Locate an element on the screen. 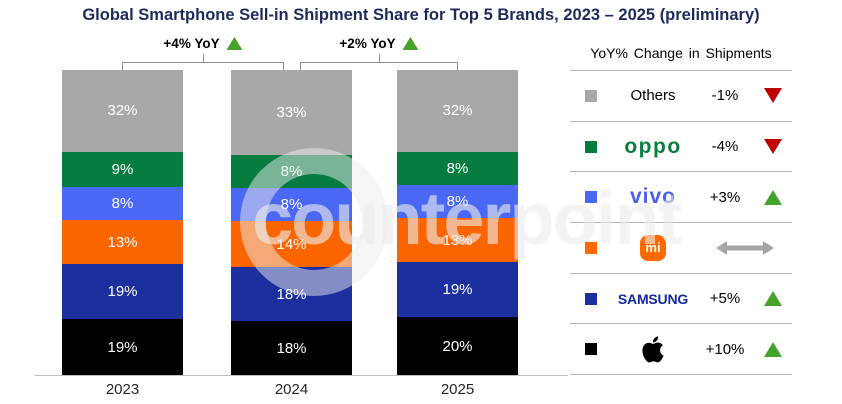 This screenshot has width=842, height=404. segment-vivo-2024: 8% is located at coordinates (291, 205).